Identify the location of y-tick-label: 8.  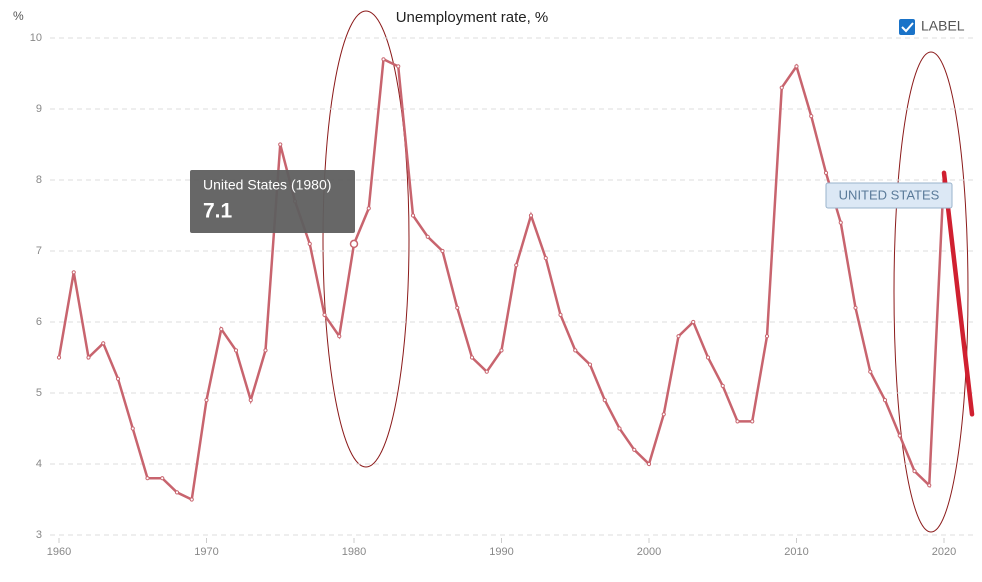
(39, 180).